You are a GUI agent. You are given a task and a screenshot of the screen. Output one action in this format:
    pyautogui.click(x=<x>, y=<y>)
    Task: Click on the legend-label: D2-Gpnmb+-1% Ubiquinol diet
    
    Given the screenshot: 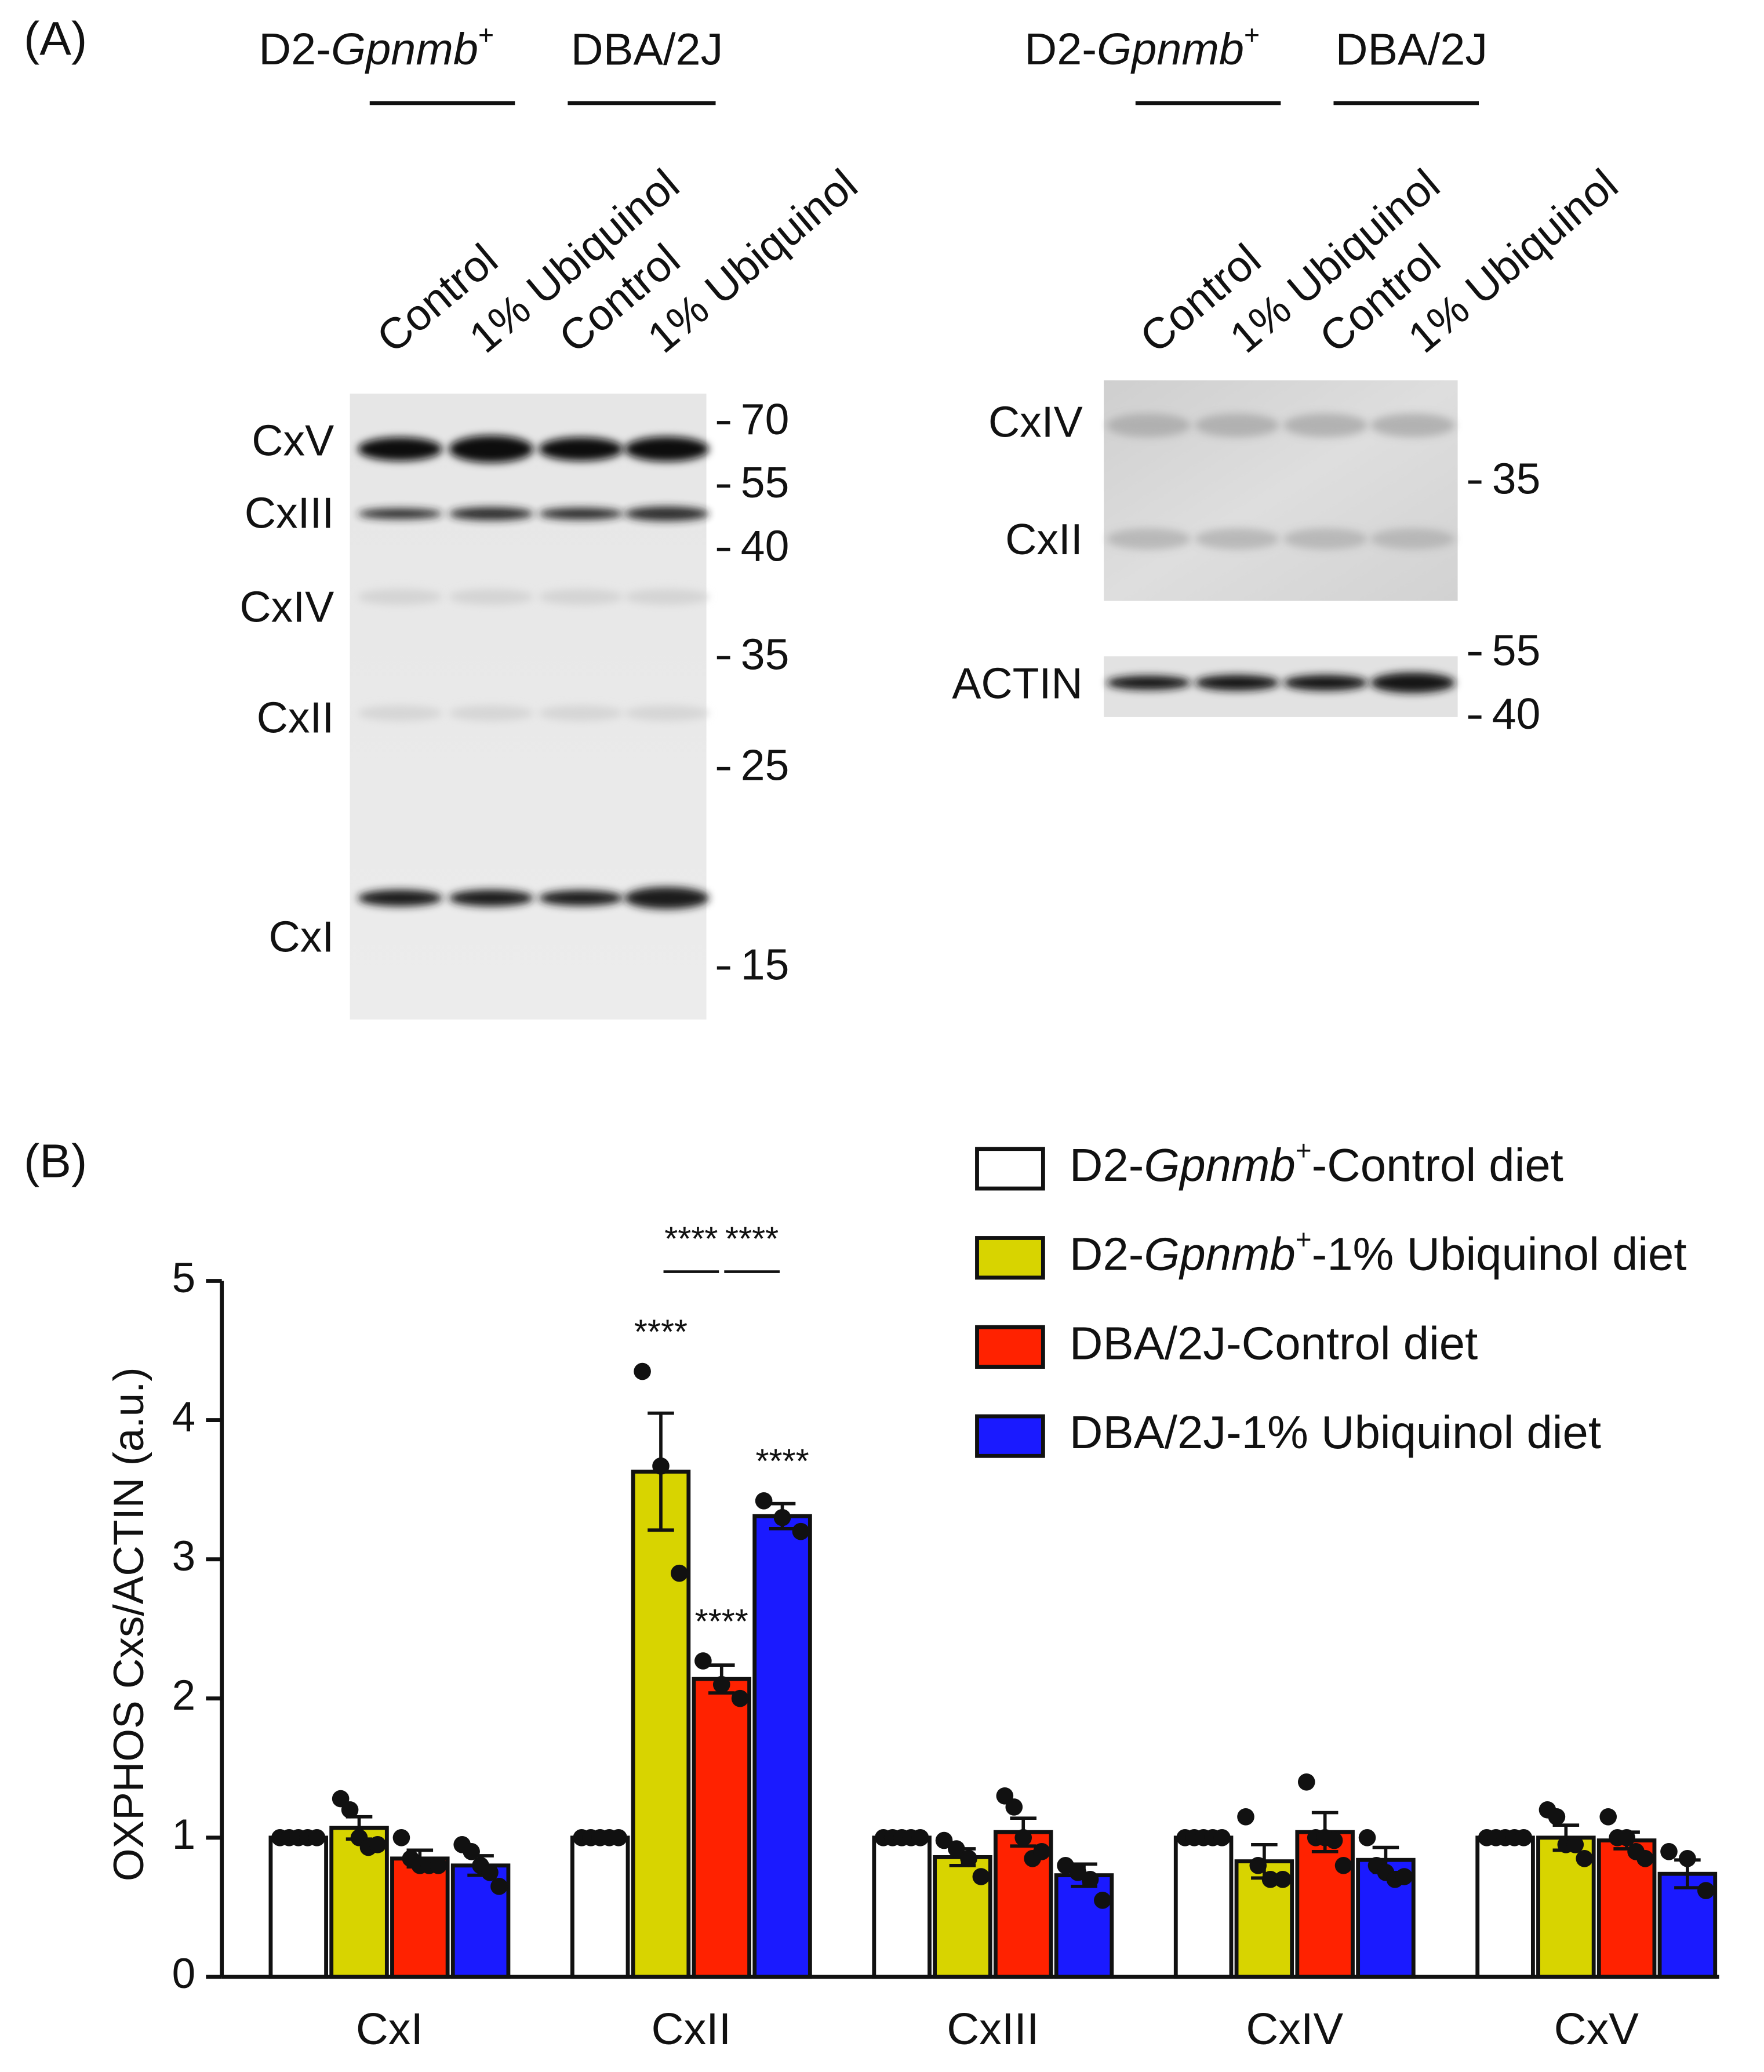 What is the action you would take?
    pyautogui.click(x=1378, y=1251)
    